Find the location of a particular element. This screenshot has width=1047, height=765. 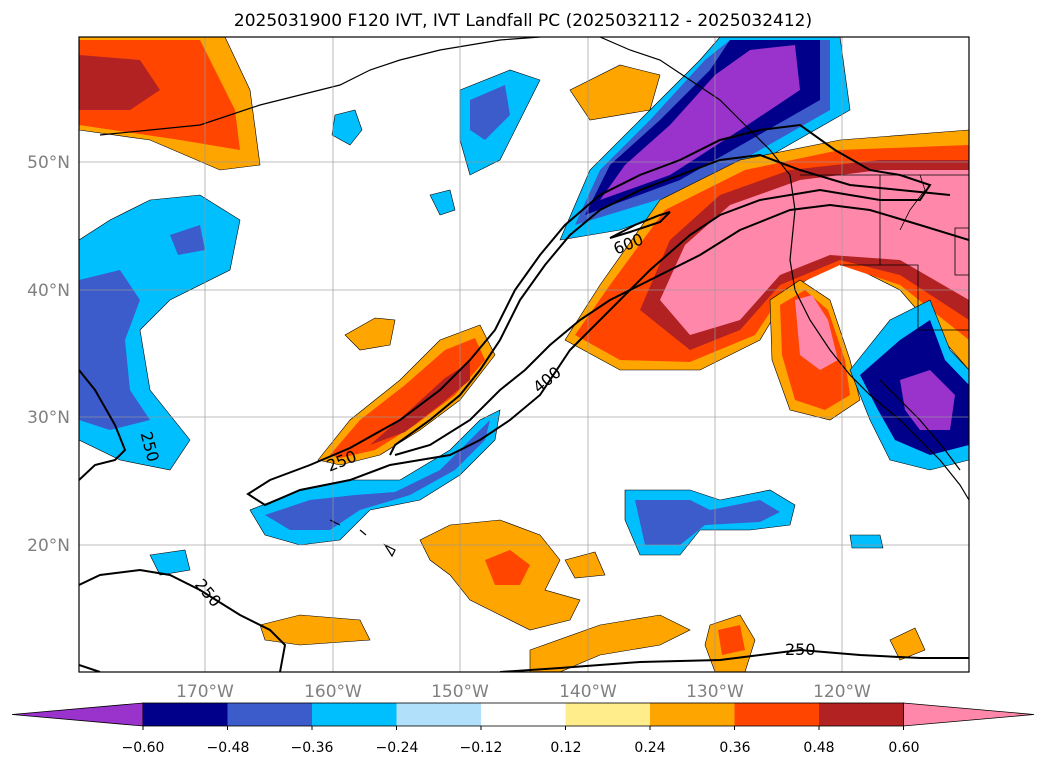

lon-label-130w: 130°W is located at coordinates (715, 692).